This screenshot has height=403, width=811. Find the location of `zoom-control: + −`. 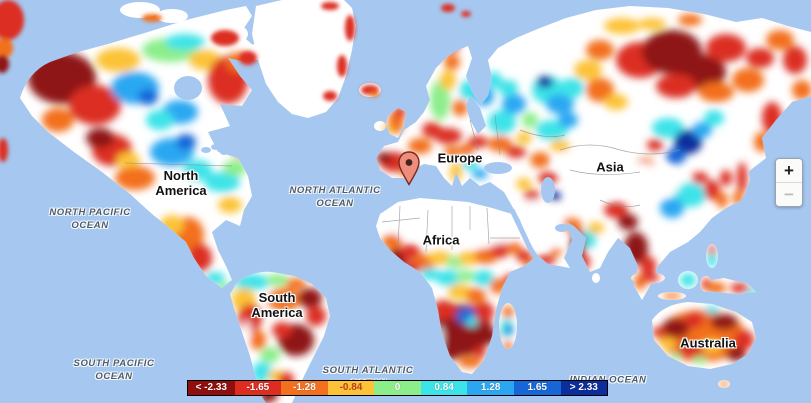

zoom-control: + − is located at coordinates (789, 182).